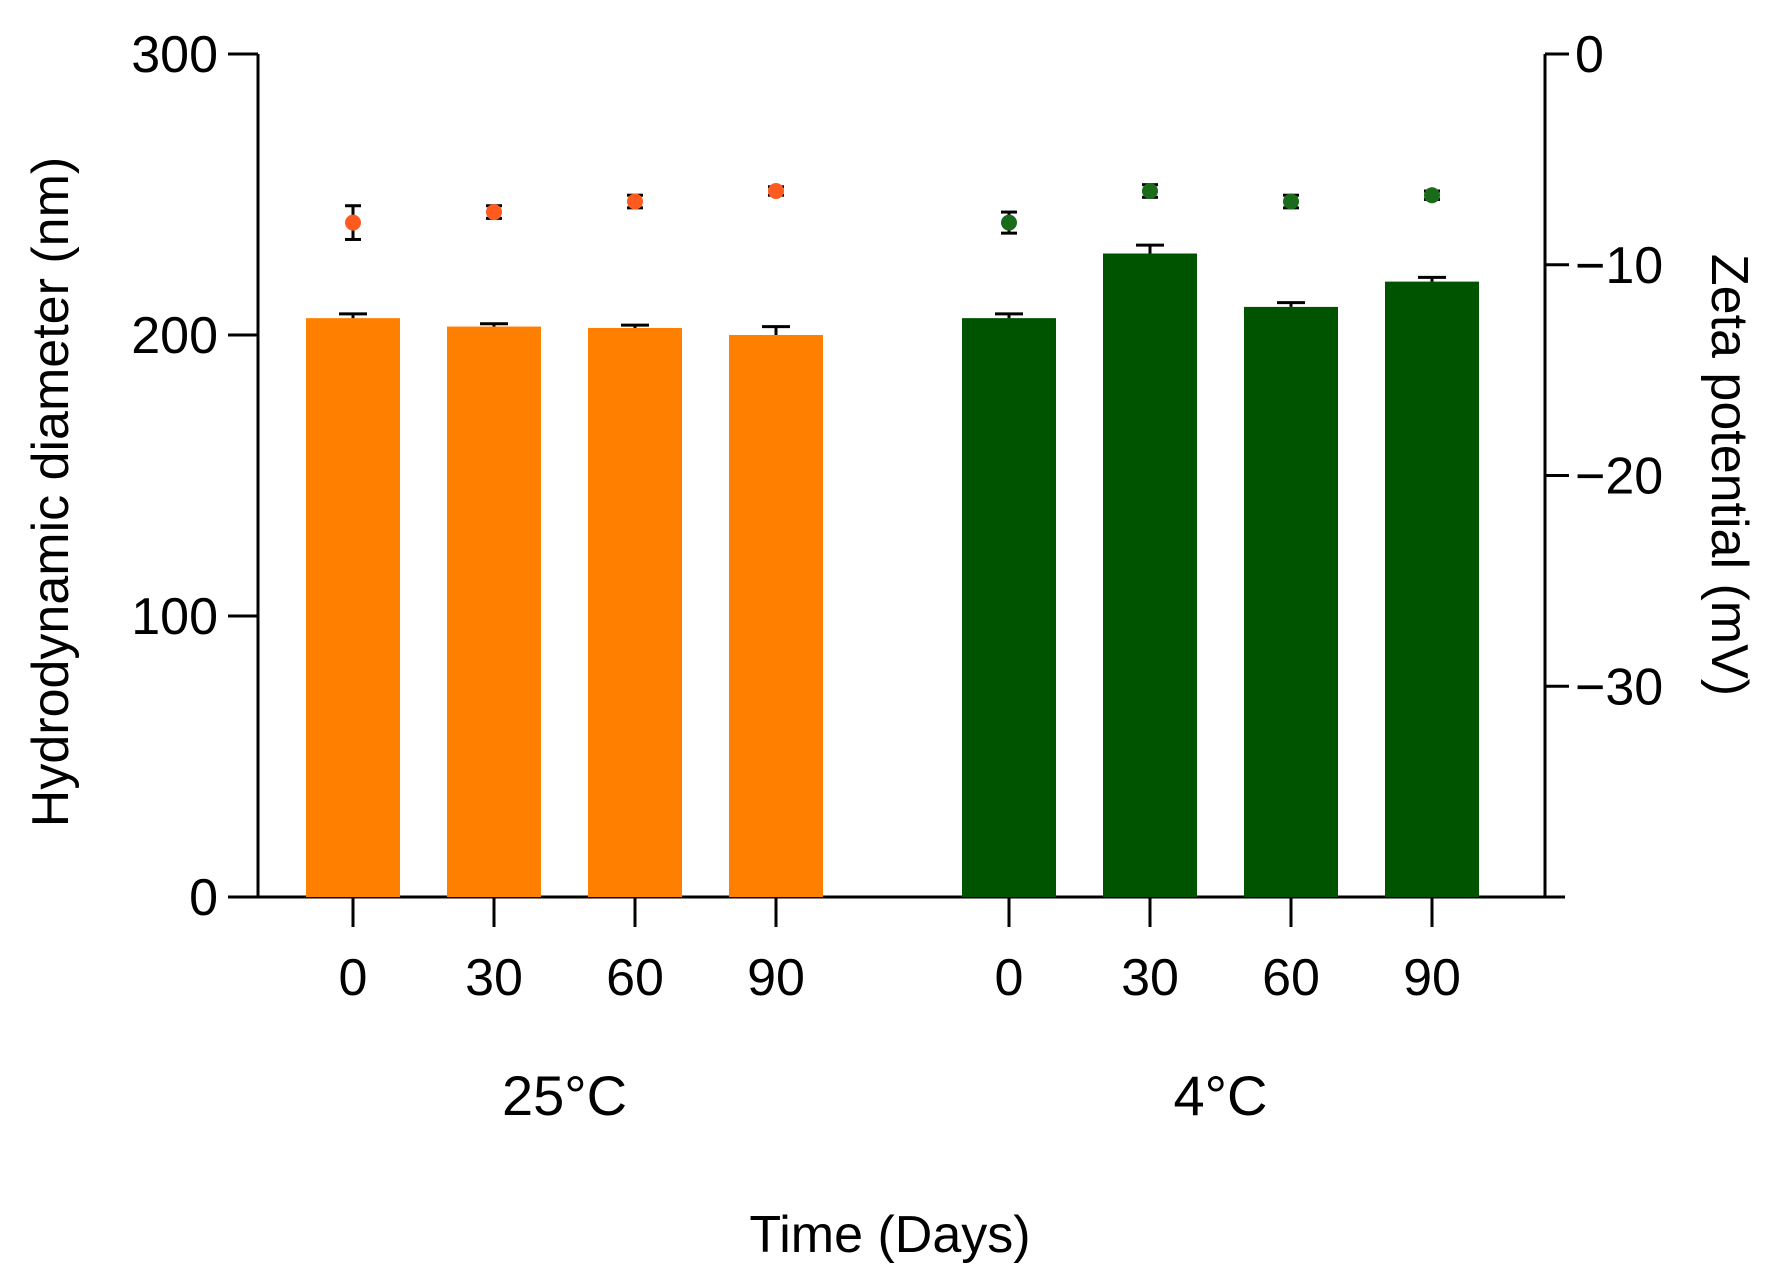  What do you see at coordinates (51, 492) in the screenshot?
I see `y-axis-title: Hydrodynamic diameter (nm)` at bounding box center [51, 492].